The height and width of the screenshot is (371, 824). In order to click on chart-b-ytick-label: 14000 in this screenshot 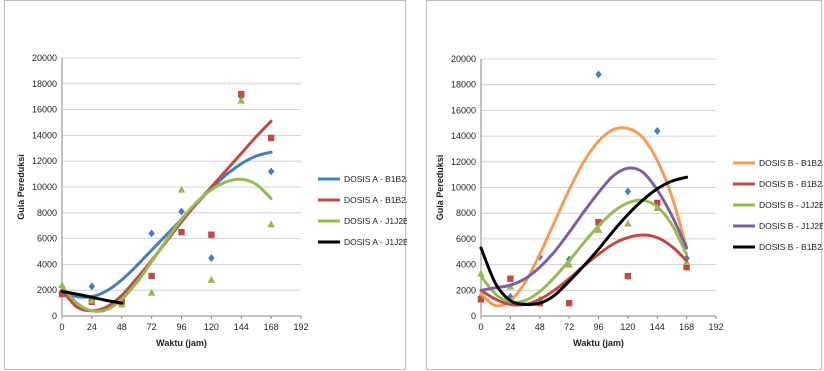, I will do `click(463, 136)`.